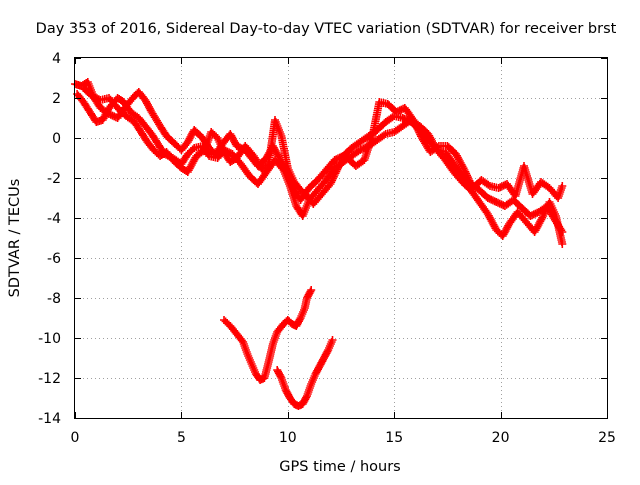 Image resolution: width=640 pixels, height=485 pixels. What do you see at coordinates (49, 339) in the screenshot?
I see `y-tick-label: -10` at bounding box center [49, 339].